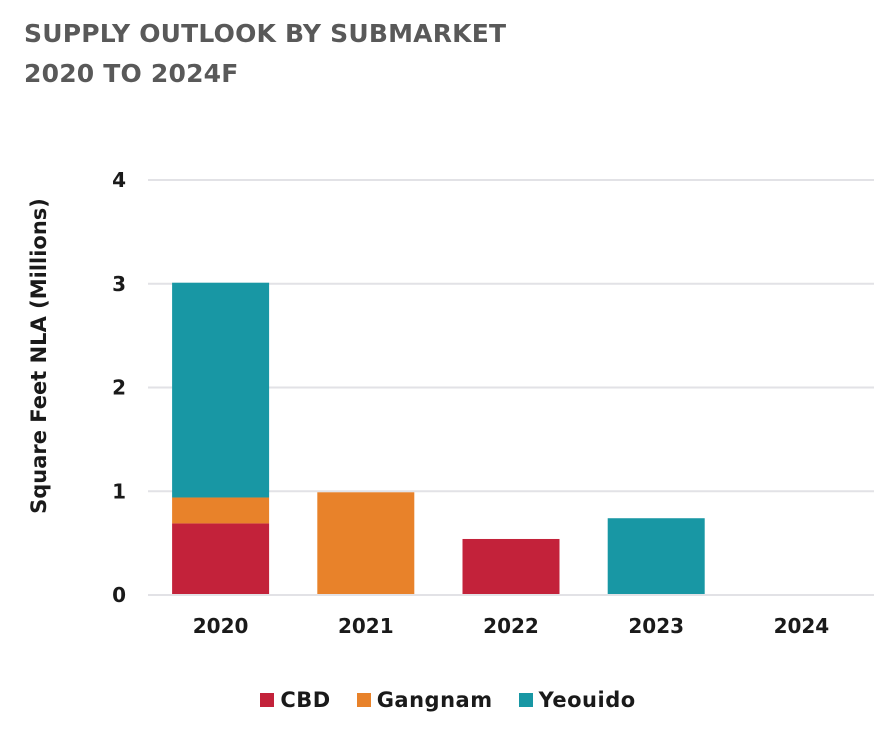 This screenshot has width=896, height=734. What do you see at coordinates (119, 491) in the screenshot?
I see `y-tick-label: 1` at bounding box center [119, 491].